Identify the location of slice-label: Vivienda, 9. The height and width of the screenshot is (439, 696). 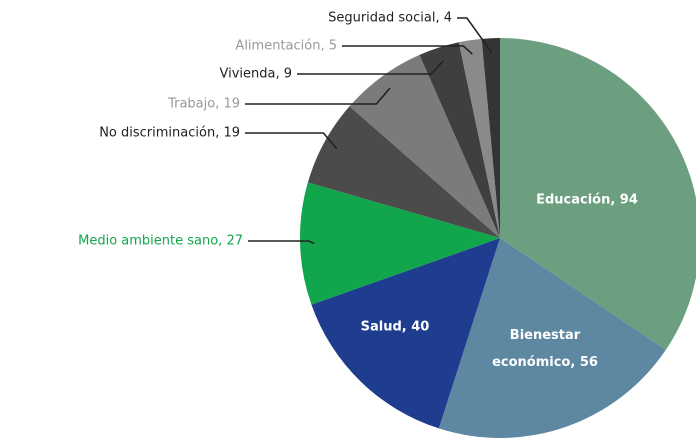
(255, 74).